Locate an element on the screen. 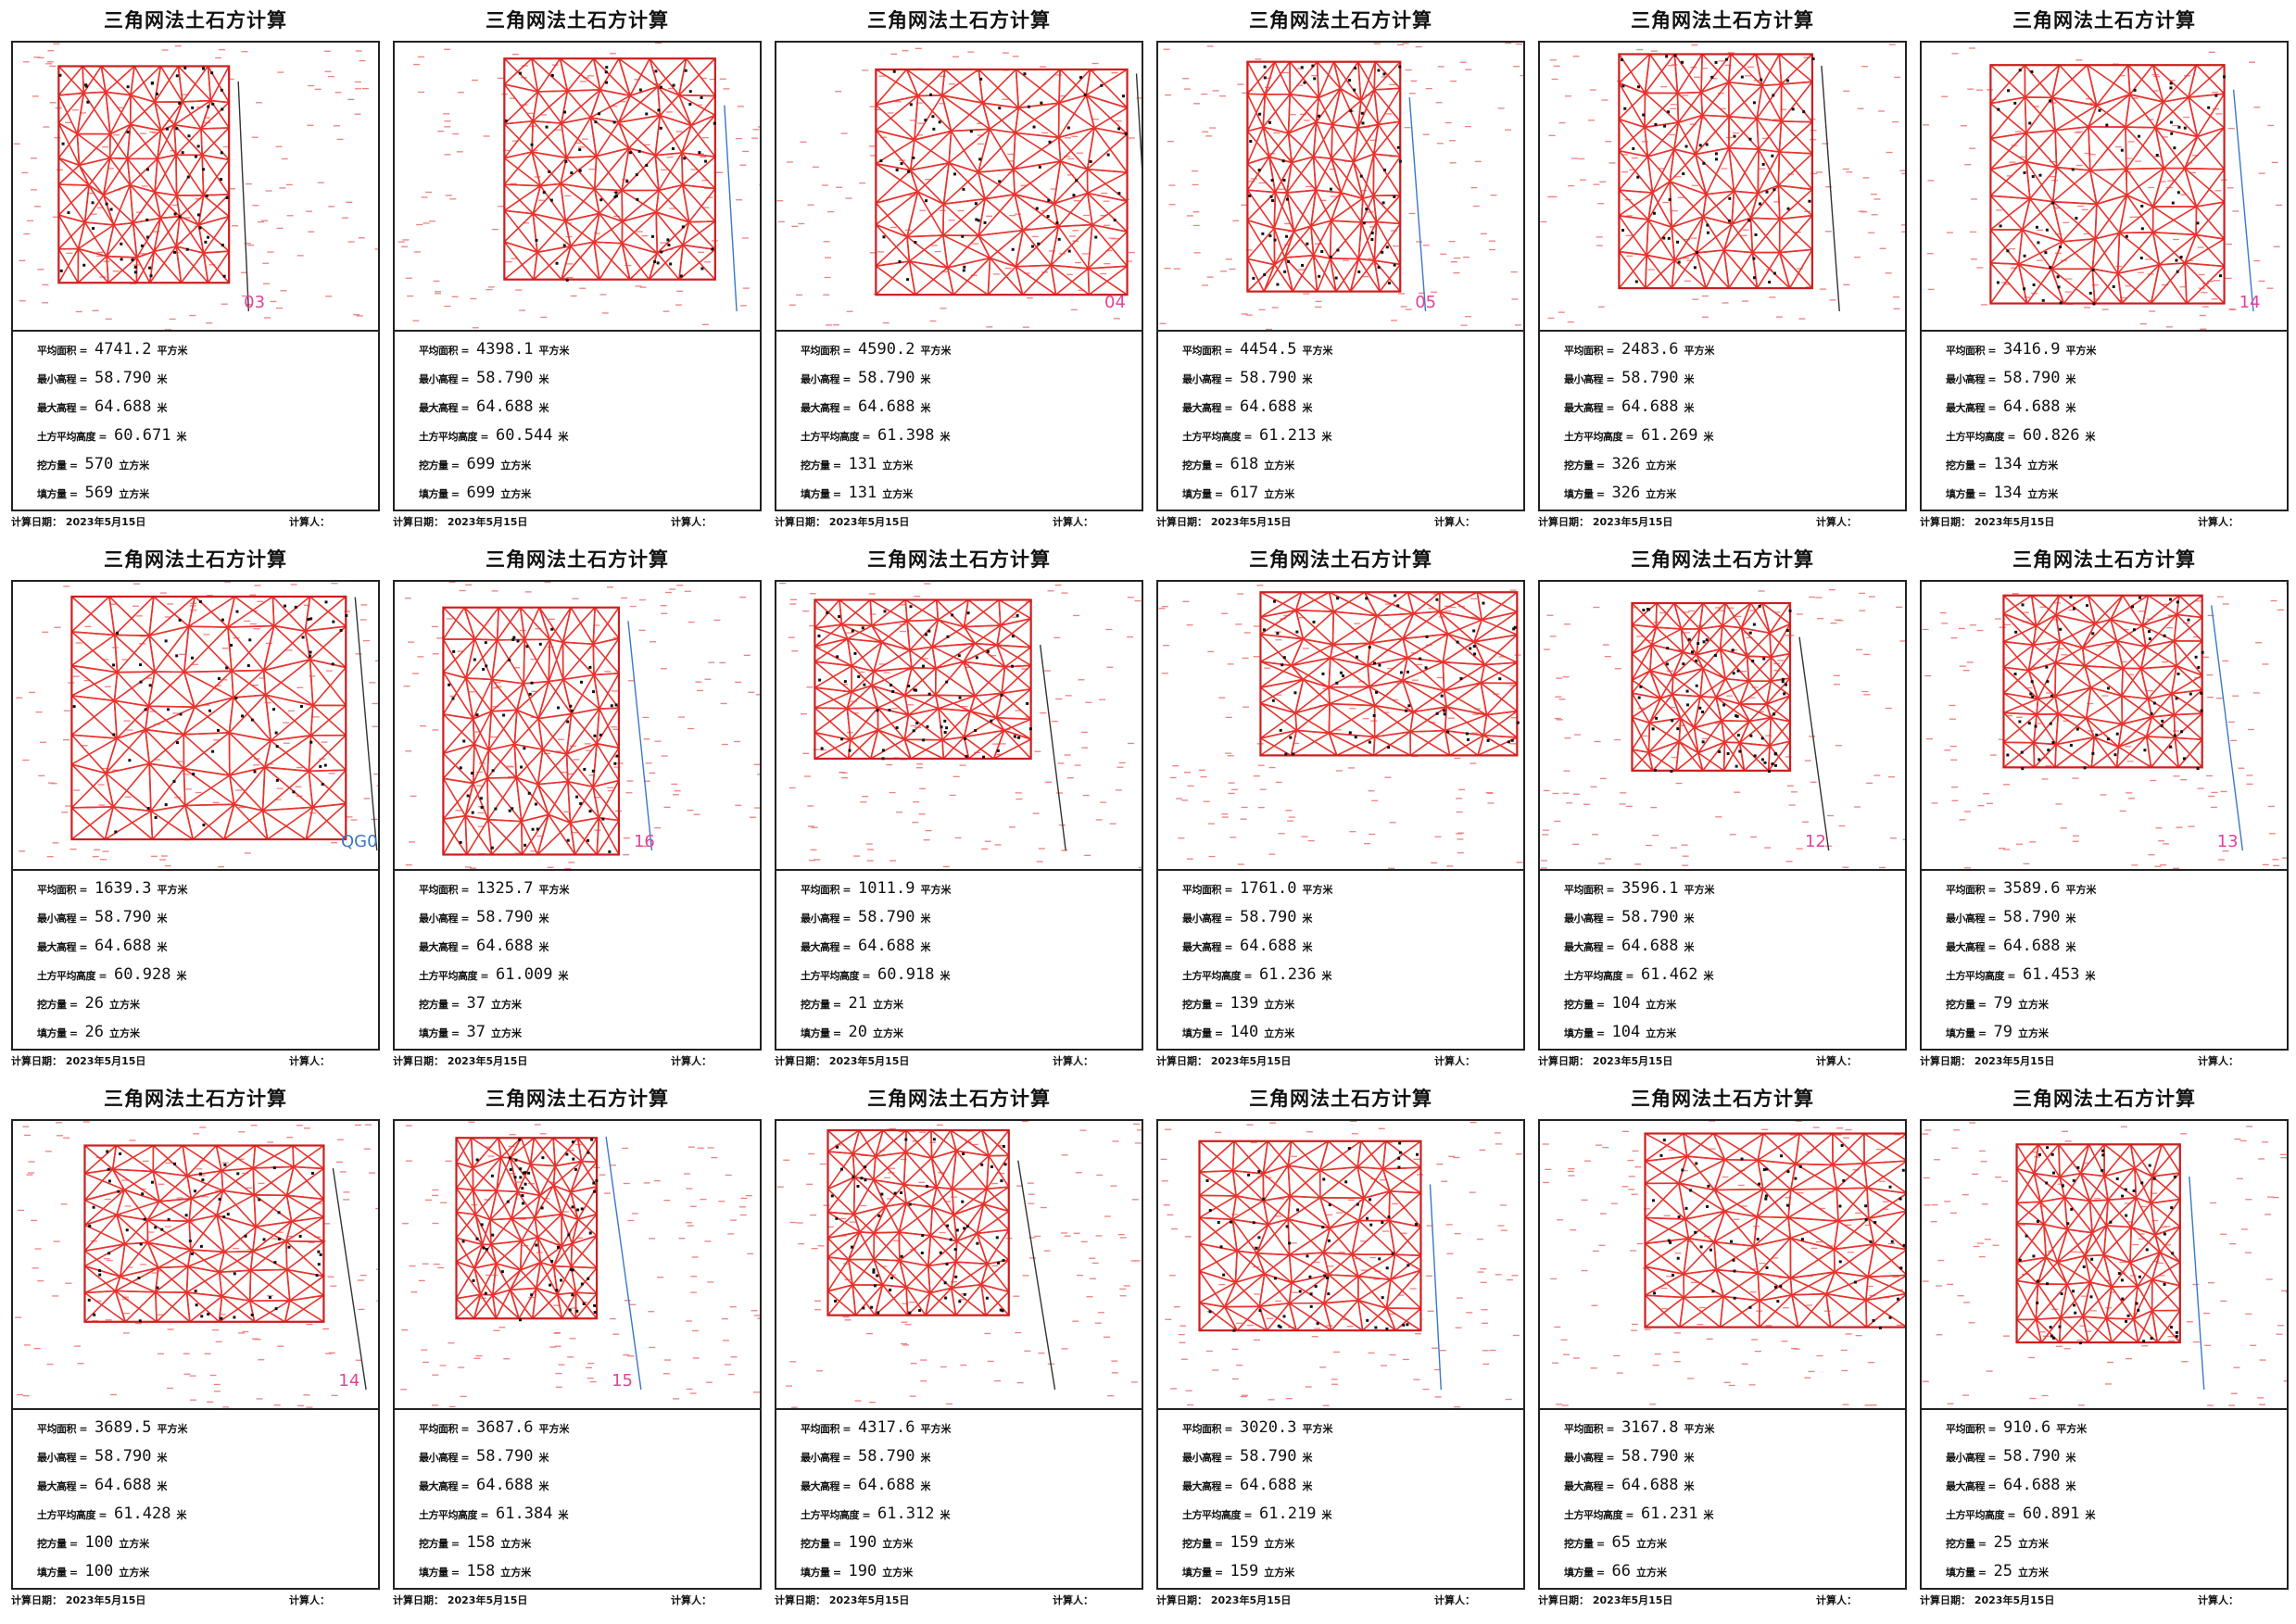 This screenshot has height=1624, width=2296. cut-value: 37 is located at coordinates (476, 1003).